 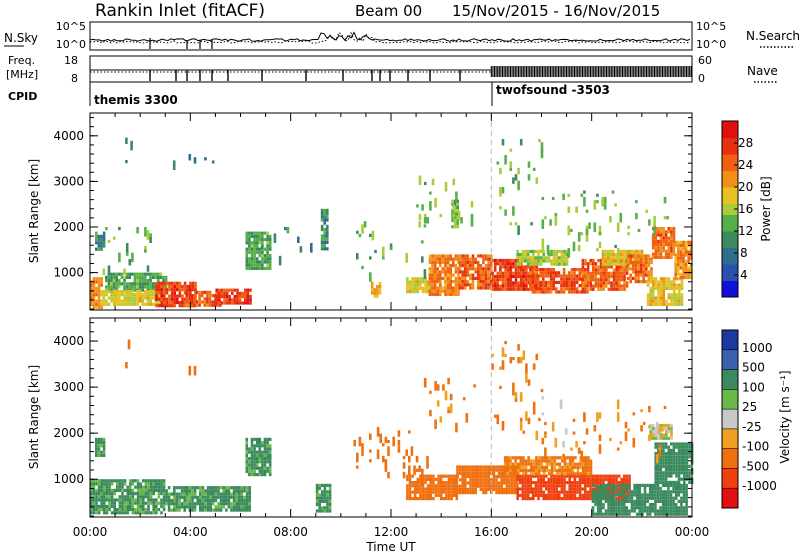 I want to click on y-tick-label: 3000, so click(x=68, y=387).